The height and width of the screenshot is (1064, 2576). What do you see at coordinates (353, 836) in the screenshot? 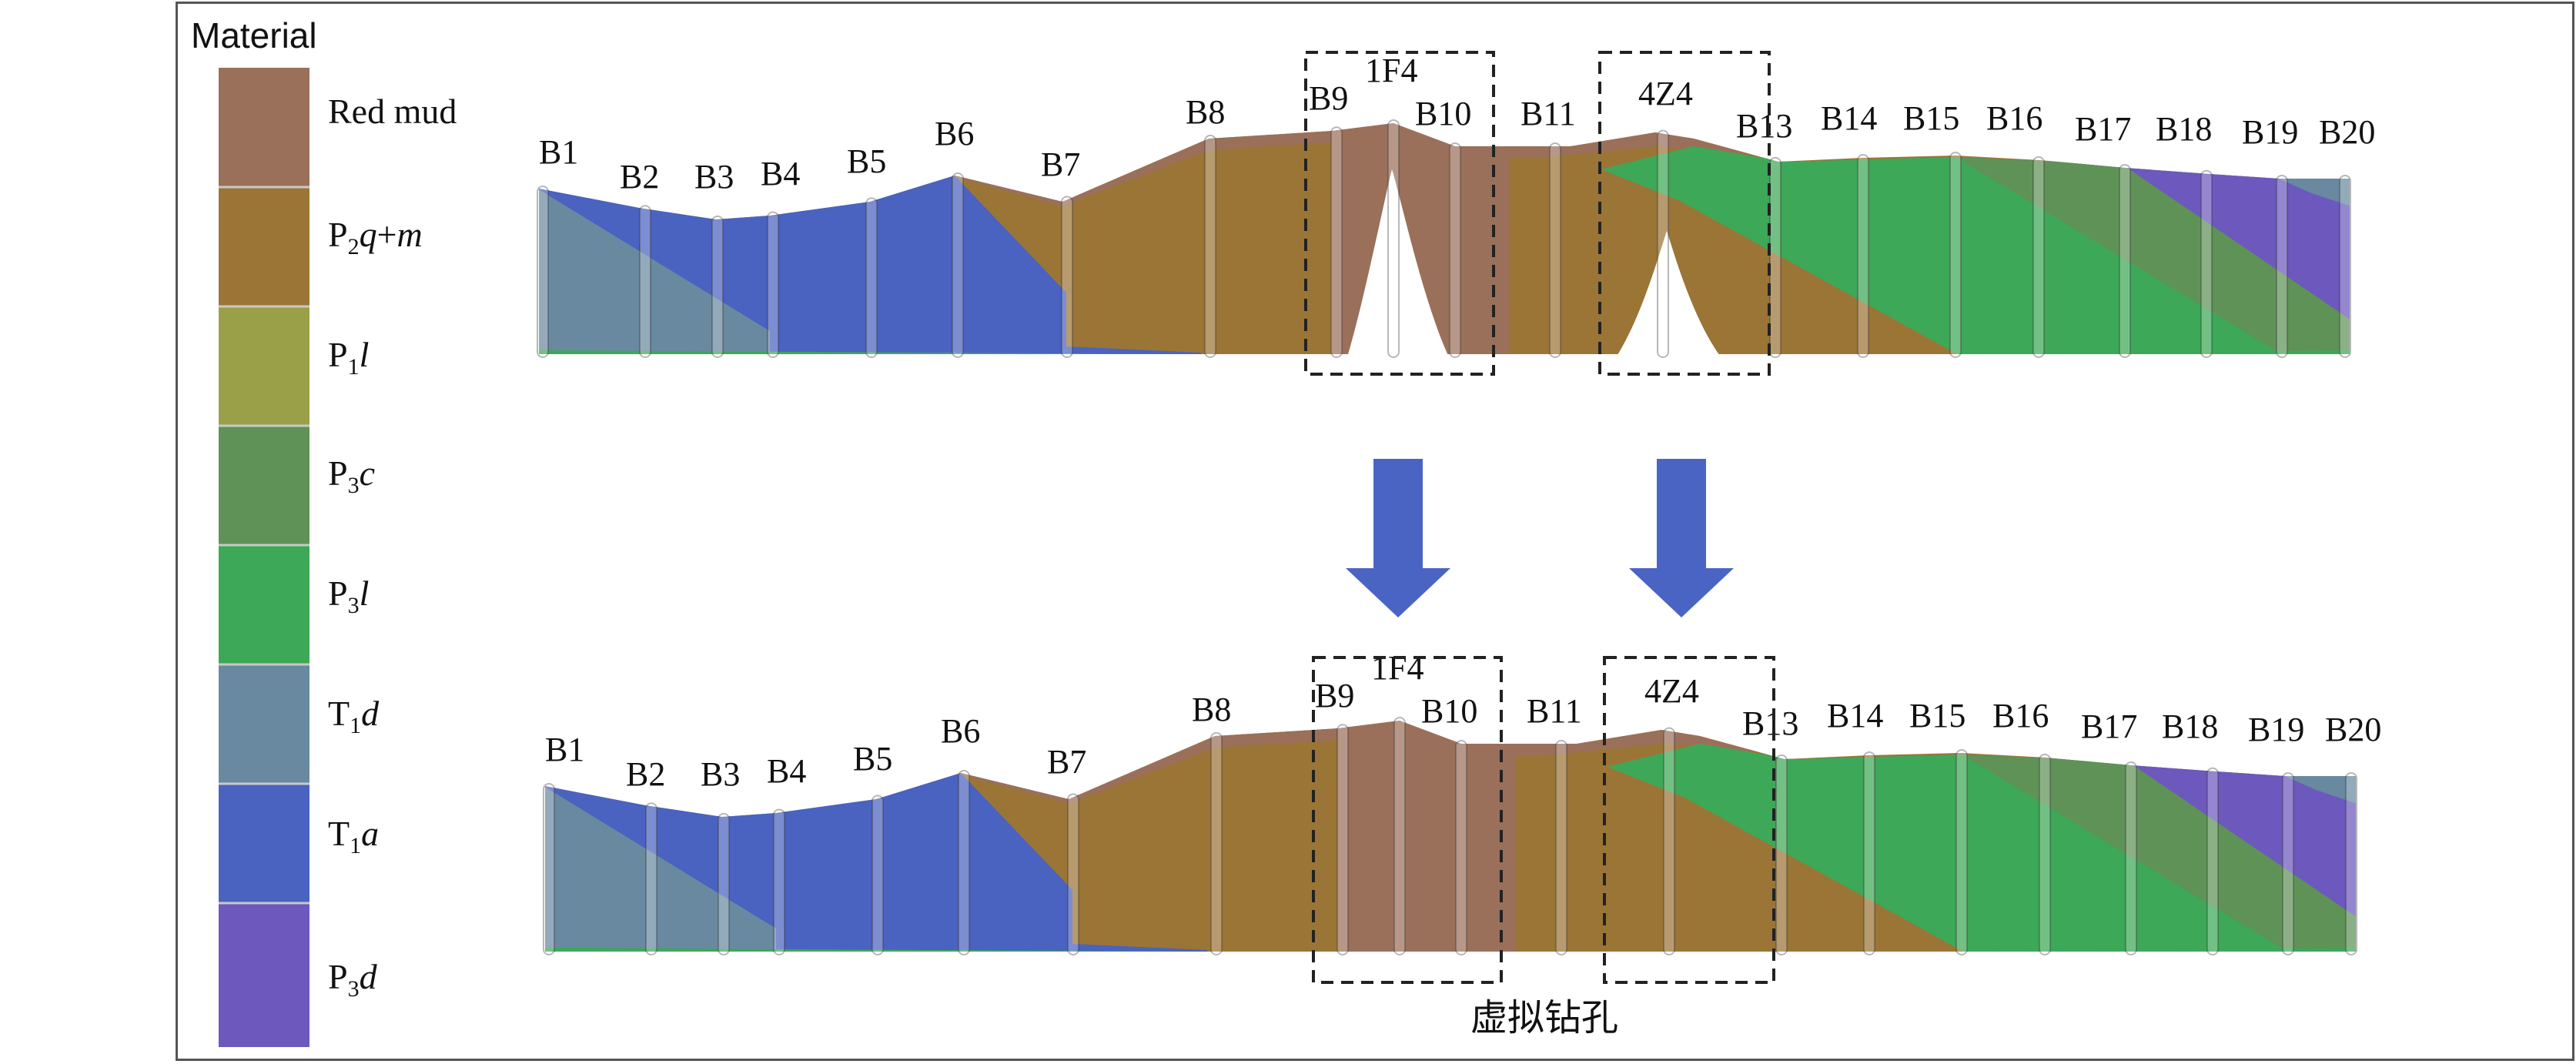
I see `legend-label-6: T1a` at bounding box center [353, 836].